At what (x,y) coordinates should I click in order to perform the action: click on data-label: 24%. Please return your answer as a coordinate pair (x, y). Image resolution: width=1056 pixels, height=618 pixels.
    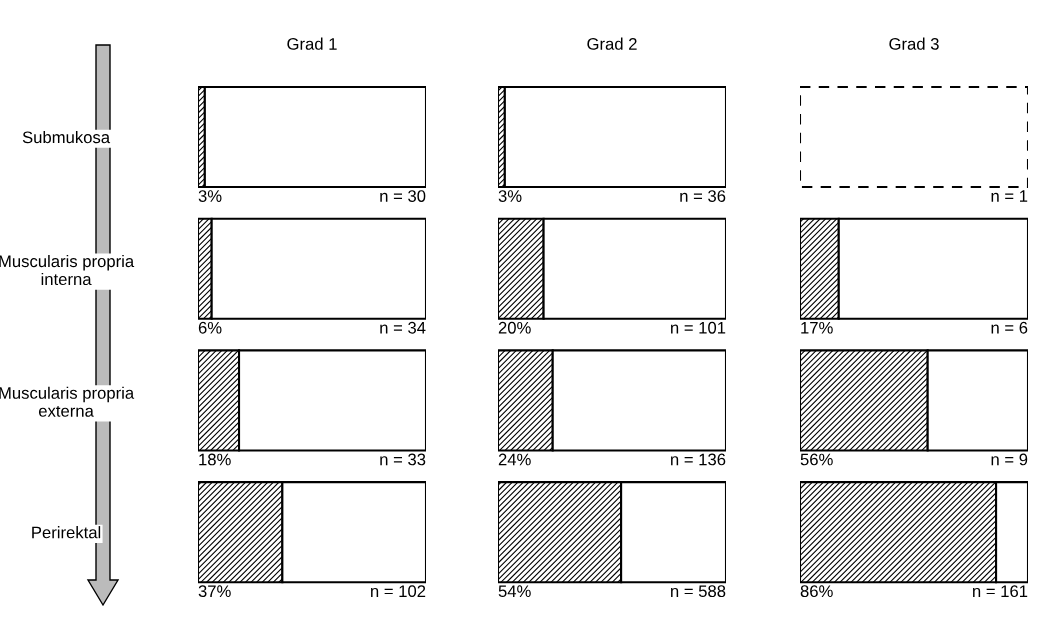
    Looking at the image, I should click on (514, 459).